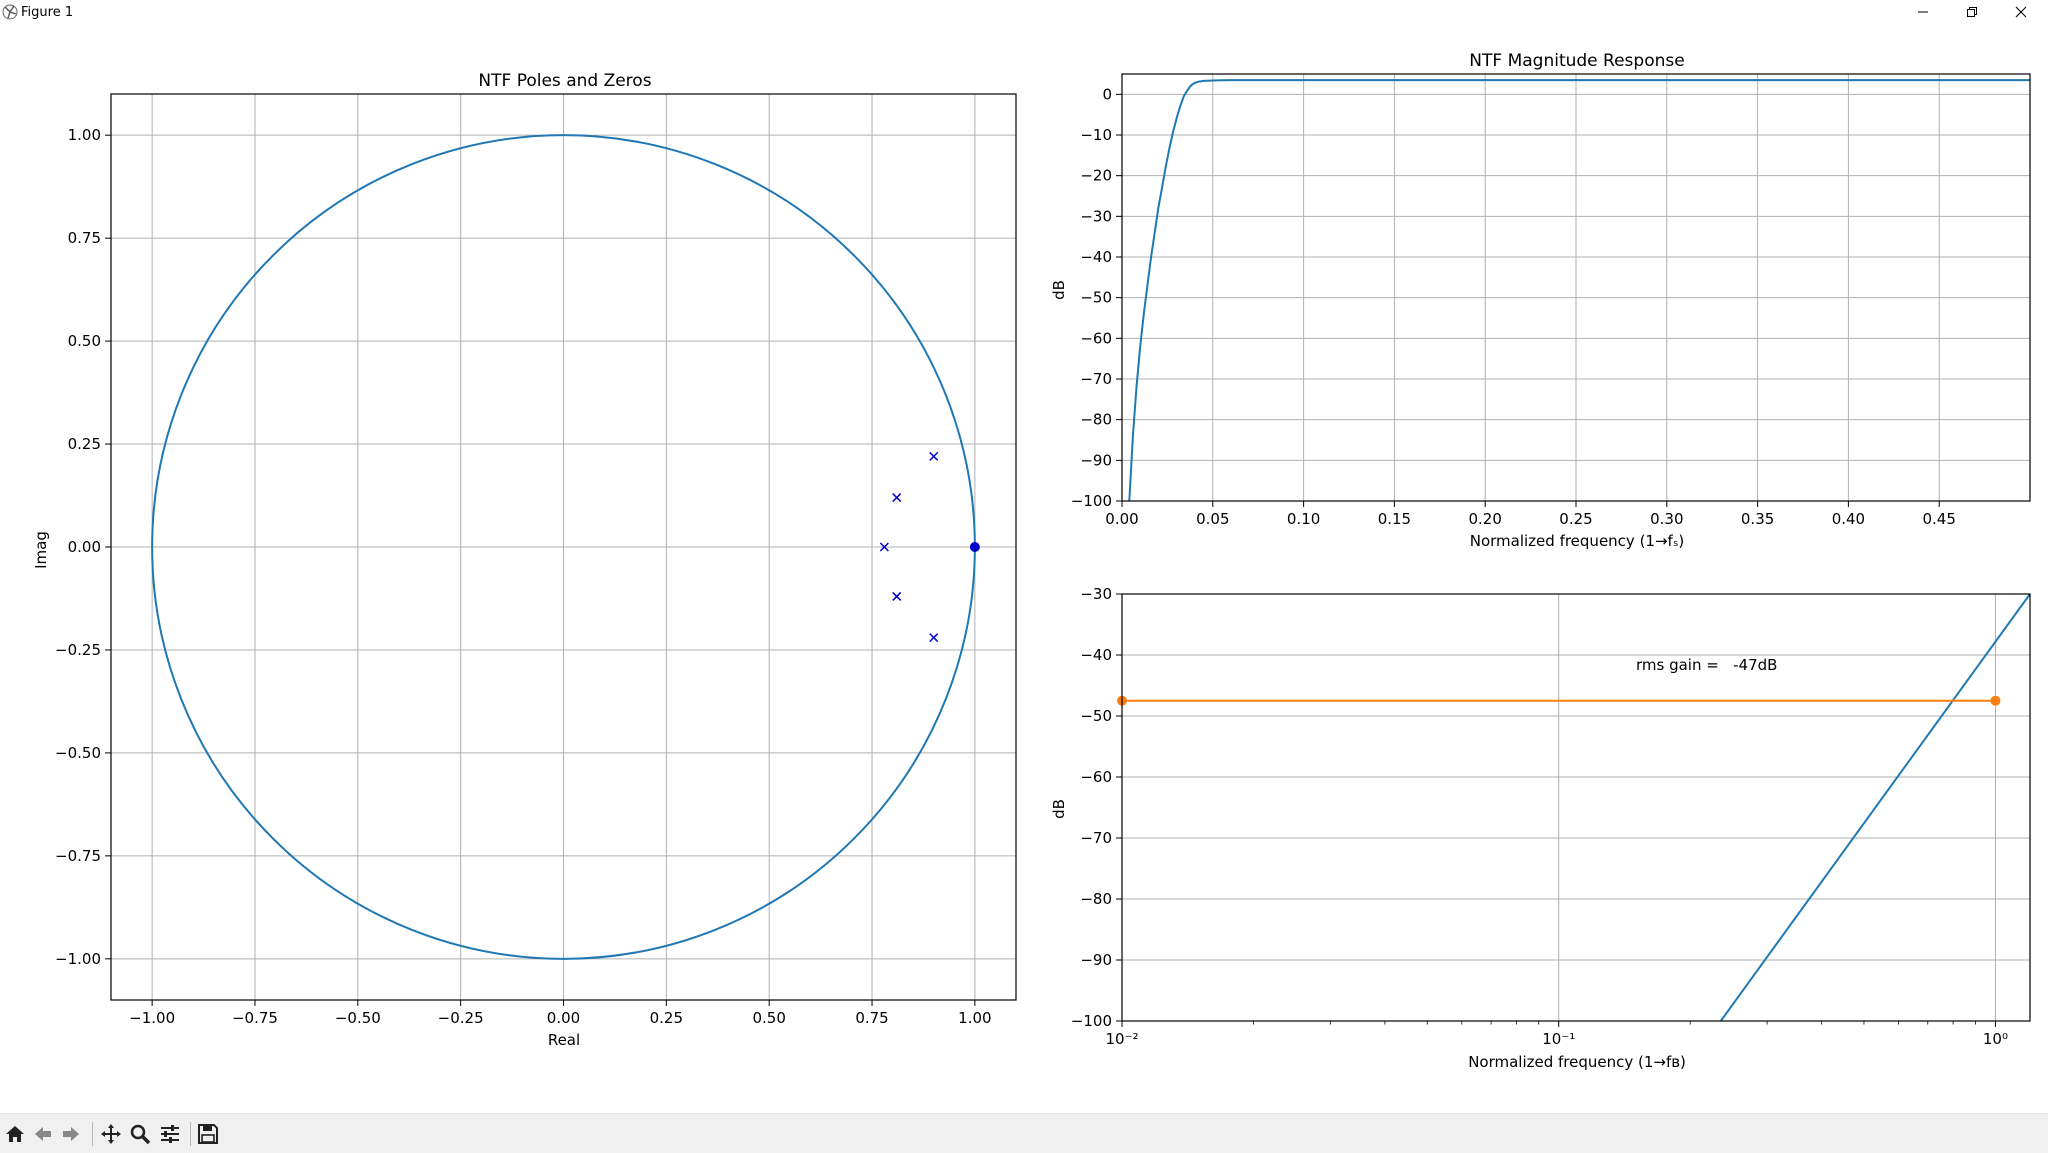 This screenshot has width=2048, height=1153. Describe the element at coordinates (84, 238) in the screenshot. I see `pz-ytick-label: 0.75` at that location.